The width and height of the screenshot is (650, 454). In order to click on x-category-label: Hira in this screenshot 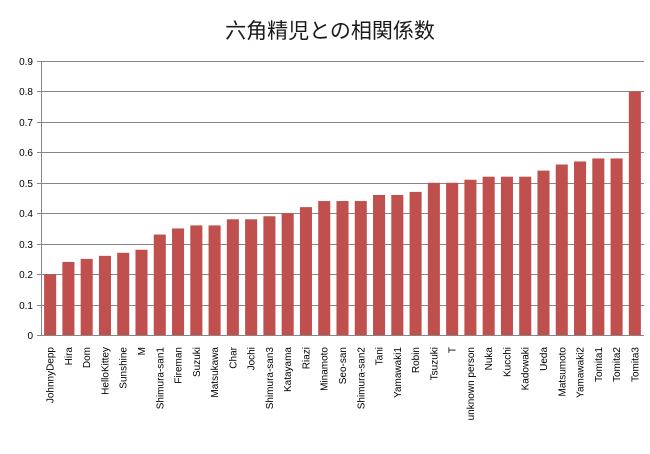, I will do `click(69, 356)`.